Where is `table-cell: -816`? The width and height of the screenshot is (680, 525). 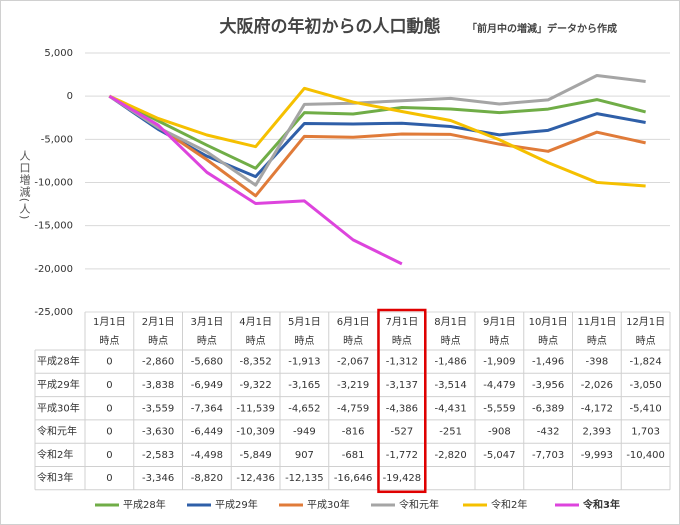 table-cell: -816 is located at coordinates (353, 432).